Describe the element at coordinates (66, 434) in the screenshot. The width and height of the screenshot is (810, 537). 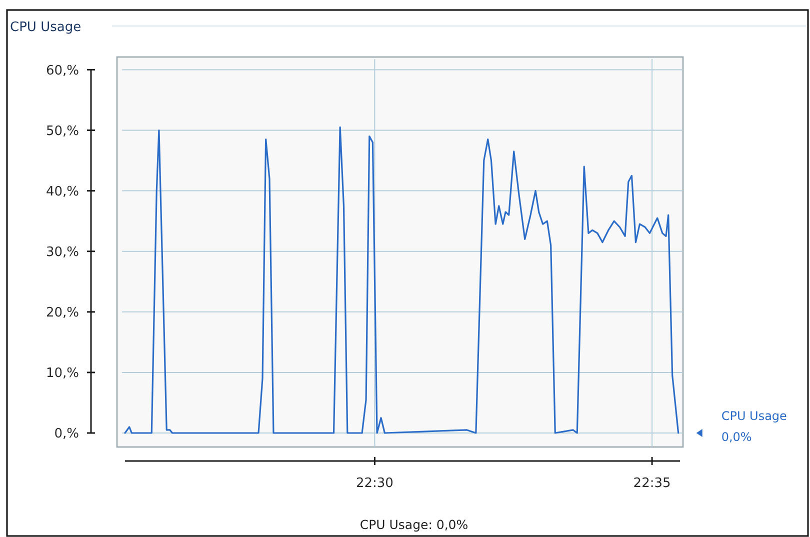
I see `y-tick-label: 0,%` at that location.